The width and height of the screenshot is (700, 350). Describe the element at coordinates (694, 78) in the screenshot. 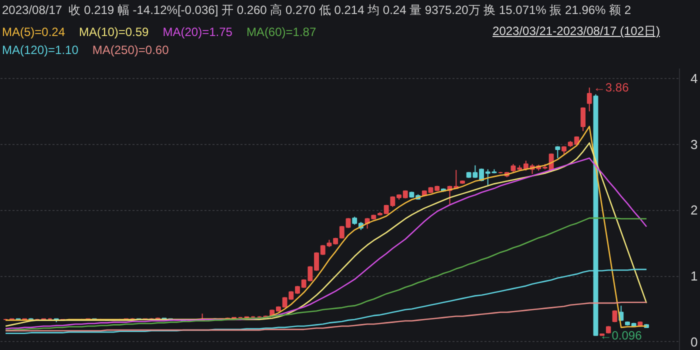

I see `y-tick-label: 4` at that location.